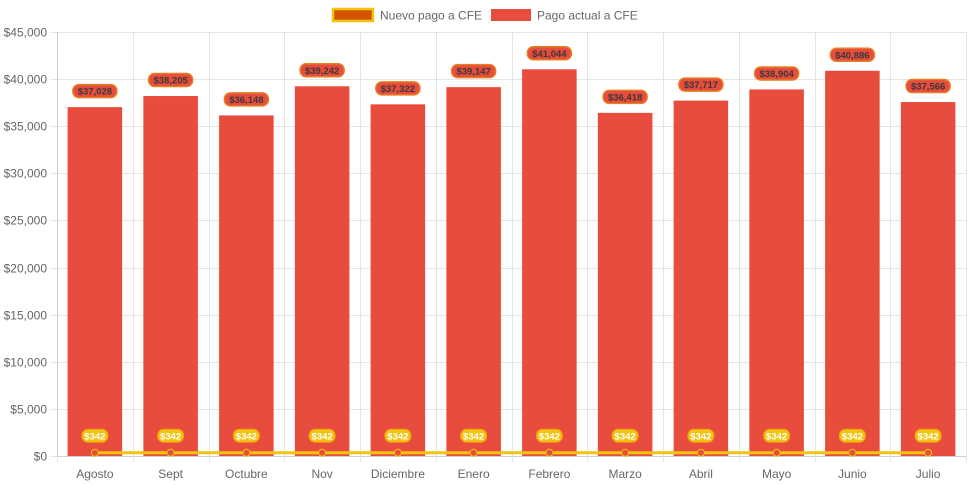 The image size is (971, 485). What do you see at coordinates (928, 474) in the screenshot?
I see `x-tick-label: Julio` at bounding box center [928, 474].